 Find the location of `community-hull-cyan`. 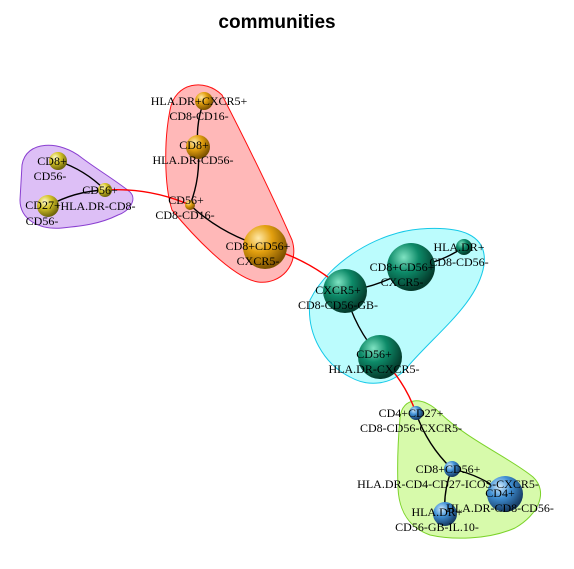

community-hull-cyan is located at coordinates (396, 305).